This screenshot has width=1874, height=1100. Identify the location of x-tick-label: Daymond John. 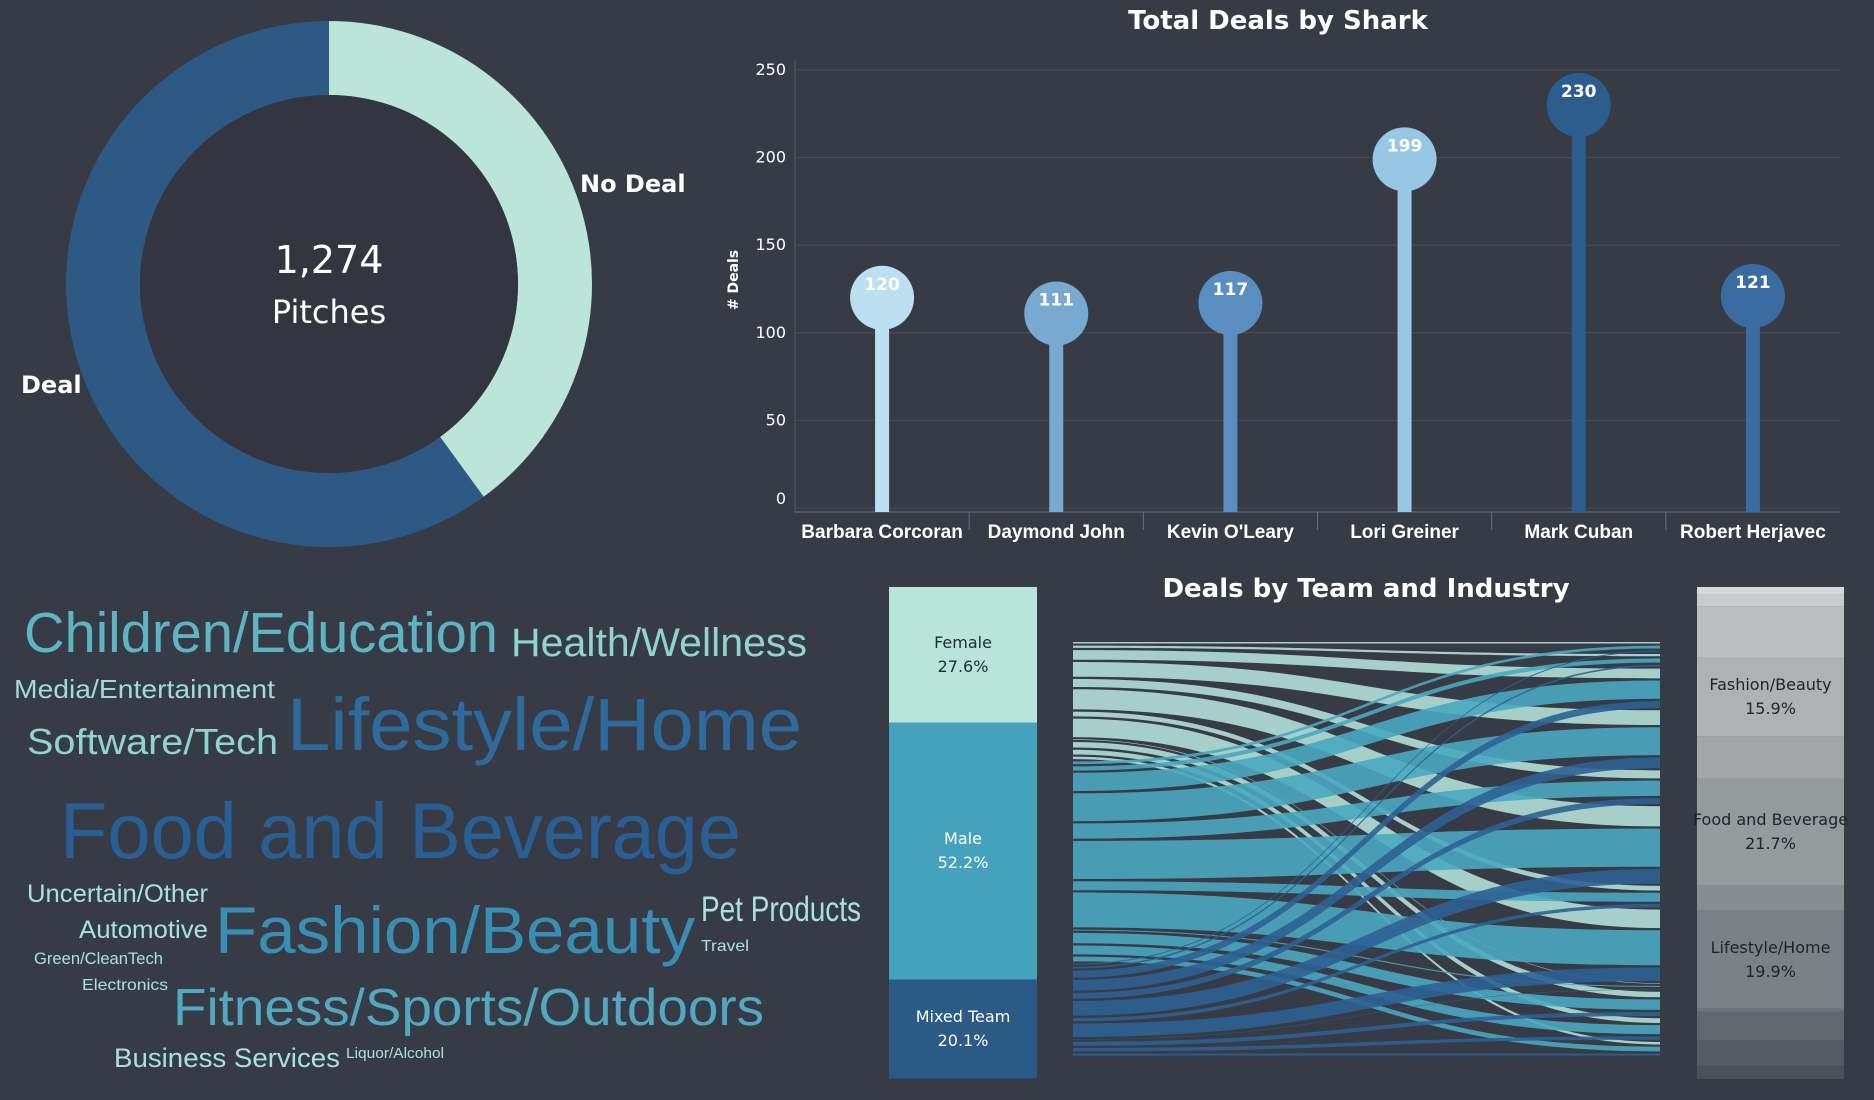
(1056, 532).